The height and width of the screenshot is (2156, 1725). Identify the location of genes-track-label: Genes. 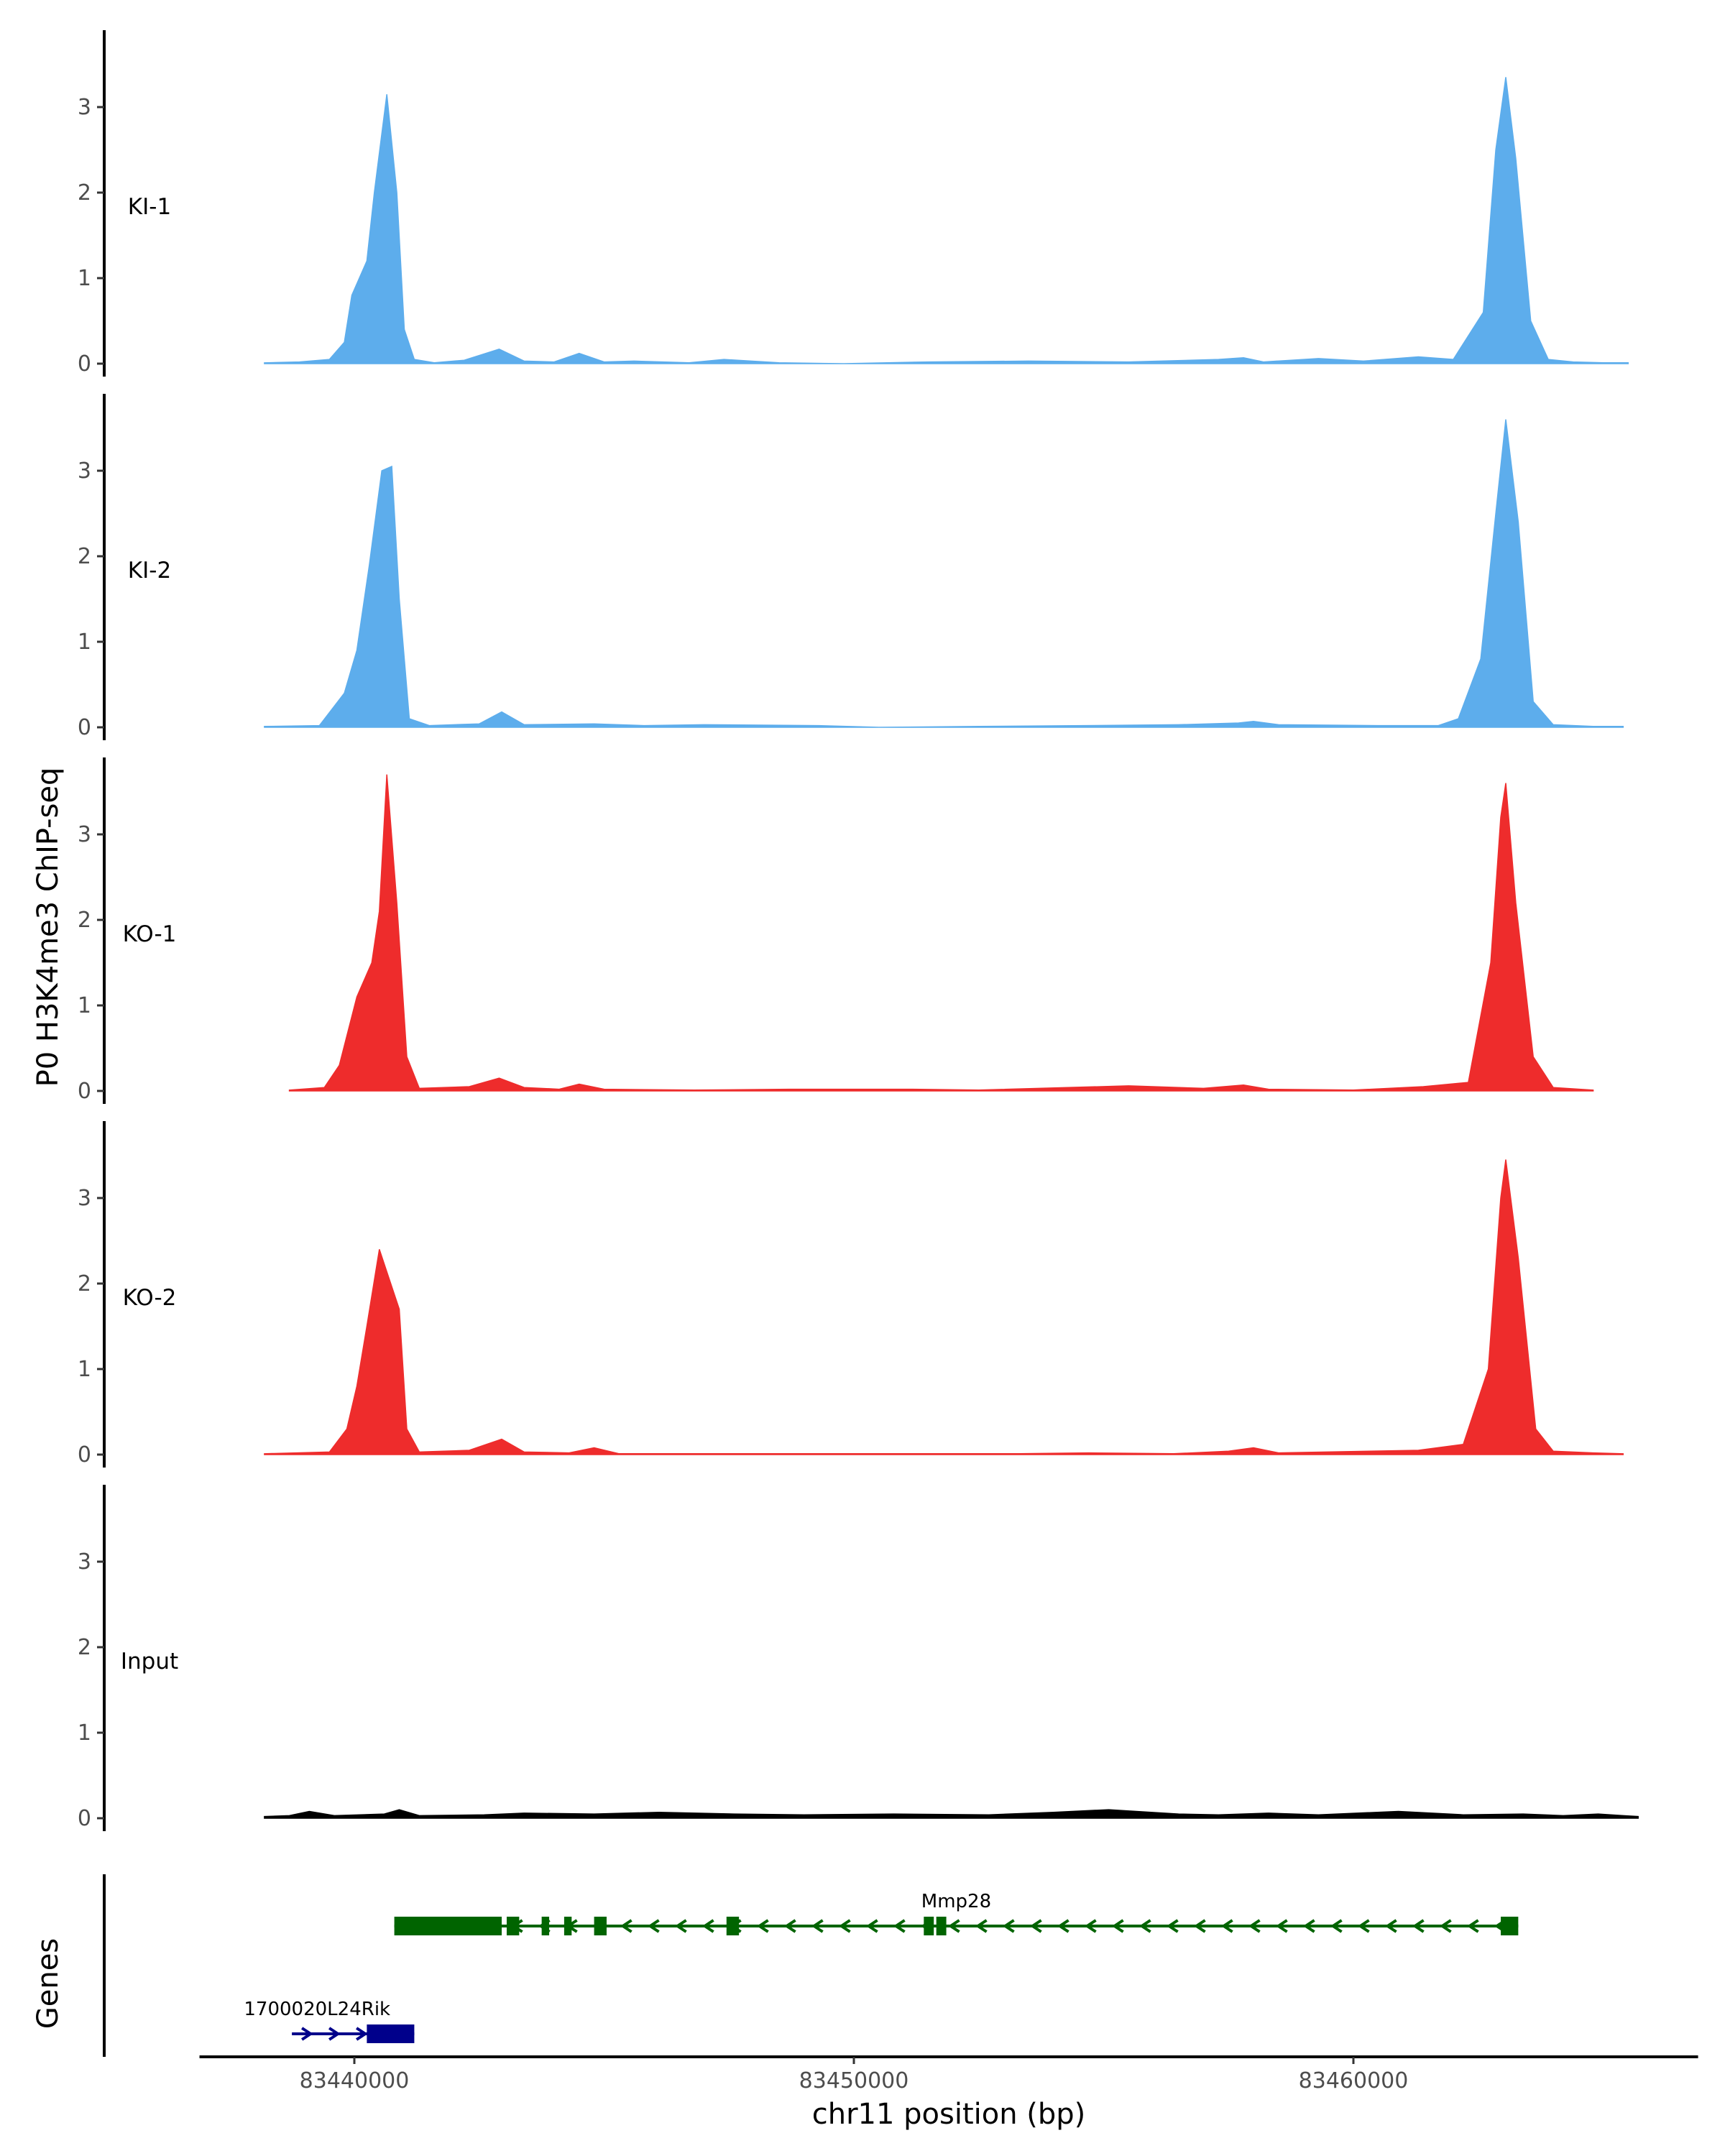
(48, 1984).